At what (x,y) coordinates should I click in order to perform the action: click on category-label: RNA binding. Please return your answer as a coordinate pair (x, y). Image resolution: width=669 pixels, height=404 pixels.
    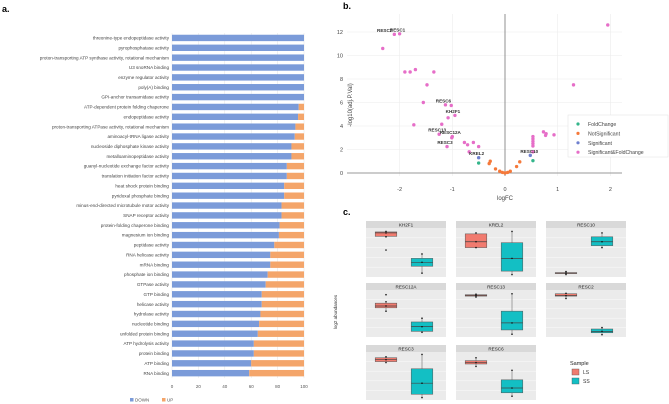
    Looking at the image, I should click on (156, 373).